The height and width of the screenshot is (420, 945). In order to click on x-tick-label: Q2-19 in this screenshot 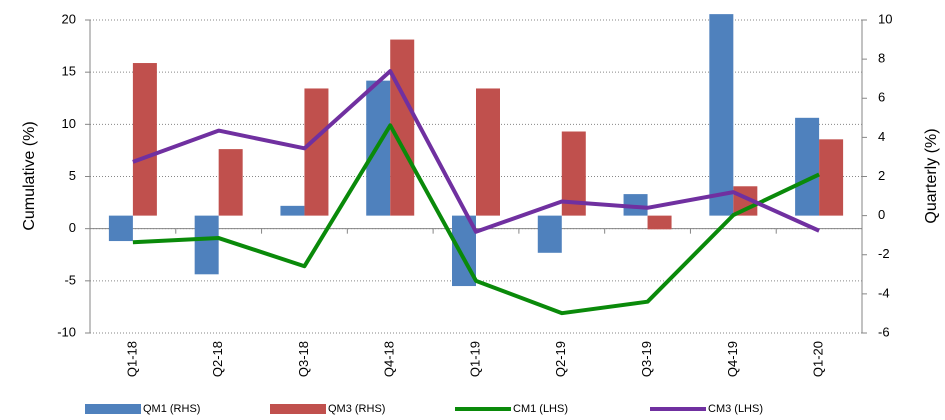, I will do `click(560, 359)`.